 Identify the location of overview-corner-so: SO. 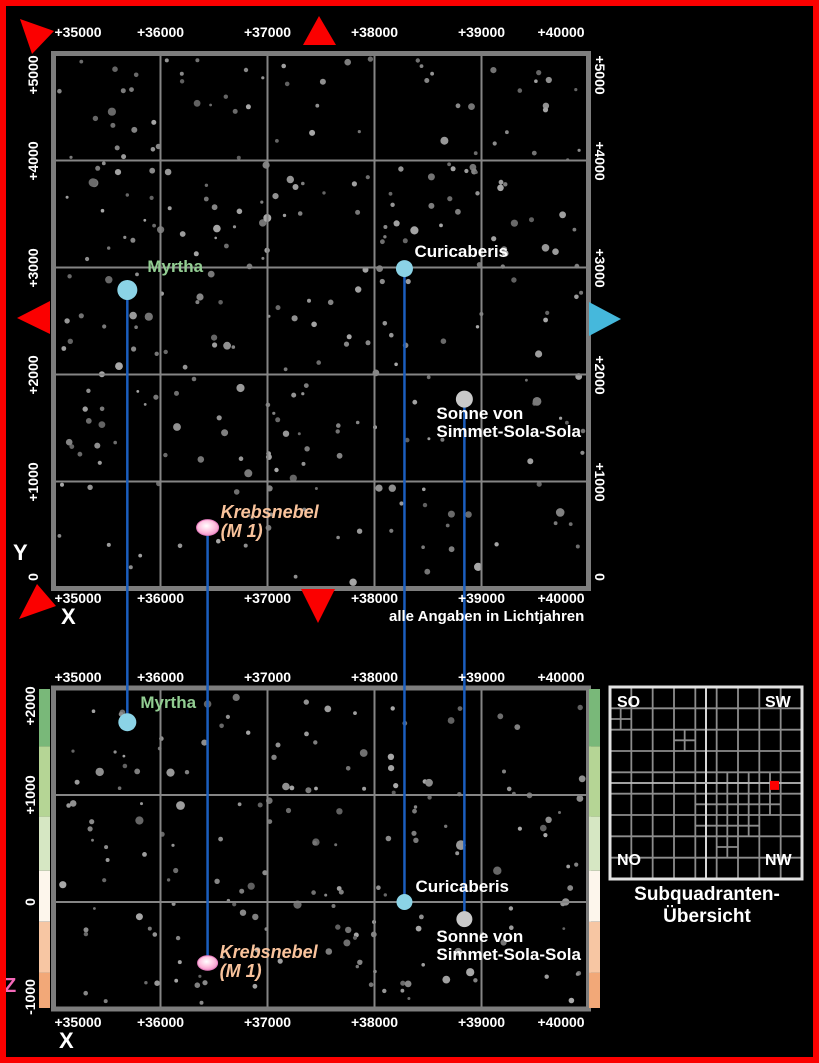
(629, 702).